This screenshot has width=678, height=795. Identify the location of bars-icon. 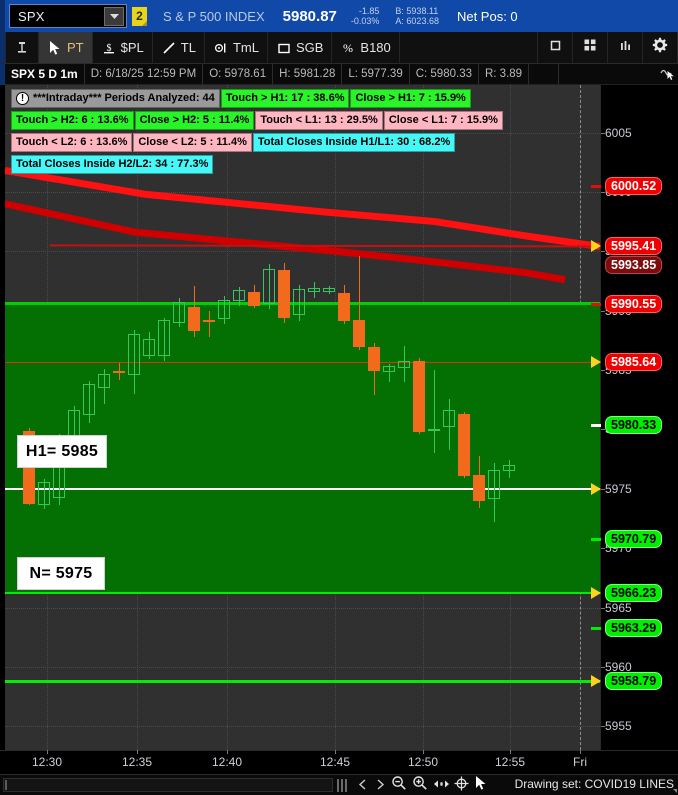
(625, 48).